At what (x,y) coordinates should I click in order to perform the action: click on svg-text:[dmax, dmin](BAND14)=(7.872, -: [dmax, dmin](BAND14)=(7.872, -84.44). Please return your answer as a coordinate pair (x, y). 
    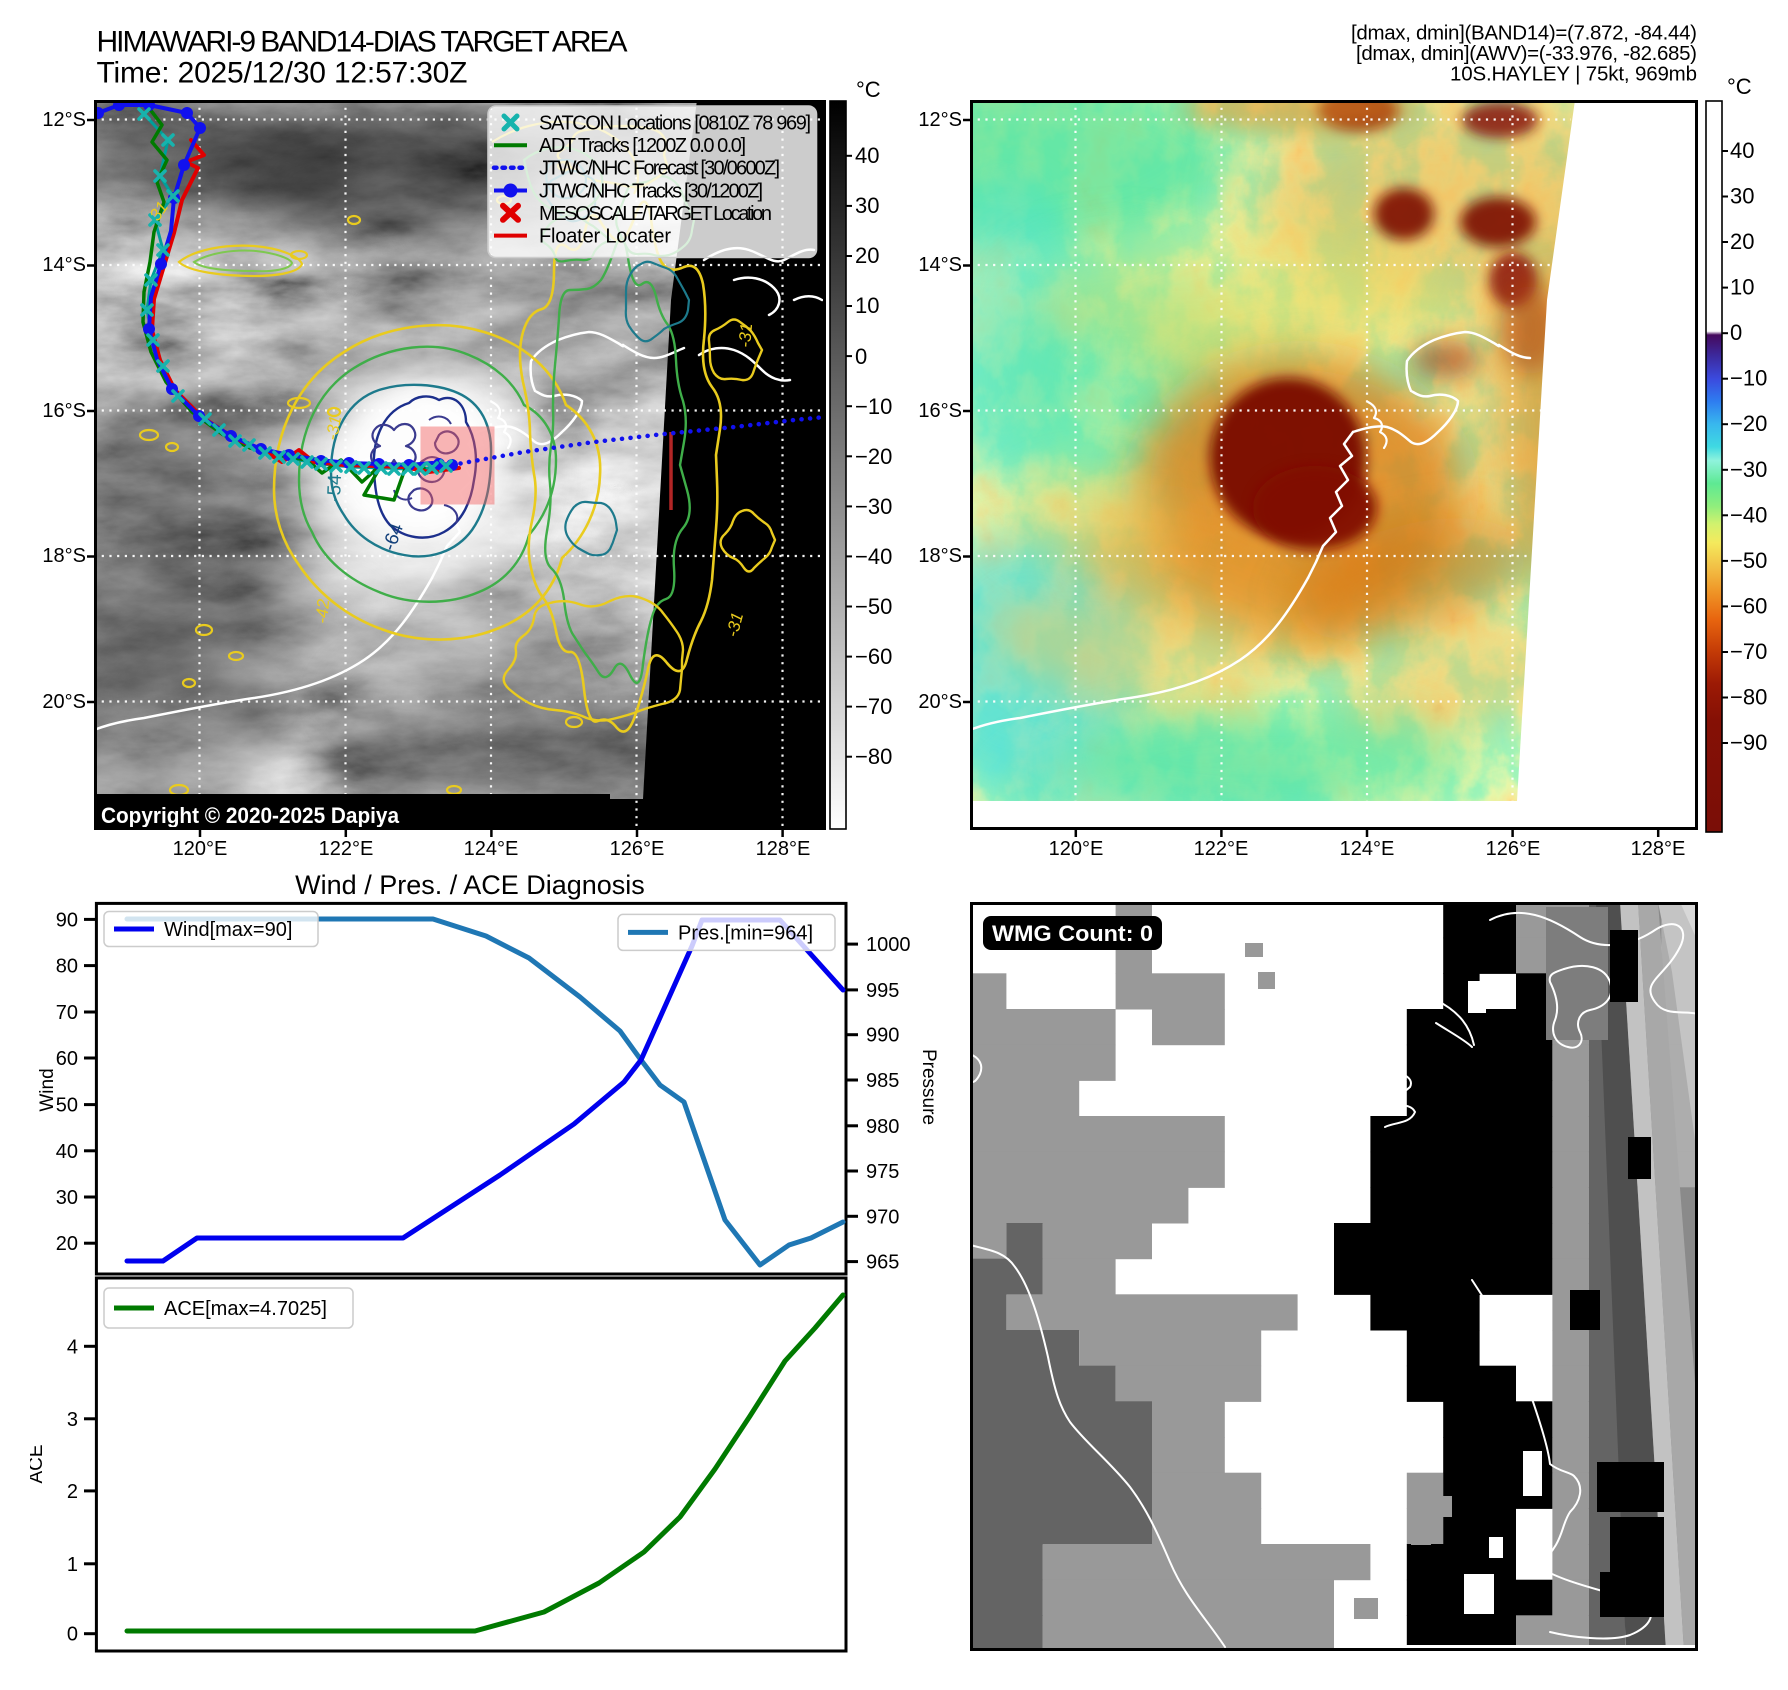
    Looking at the image, I should click on (1524, 33).